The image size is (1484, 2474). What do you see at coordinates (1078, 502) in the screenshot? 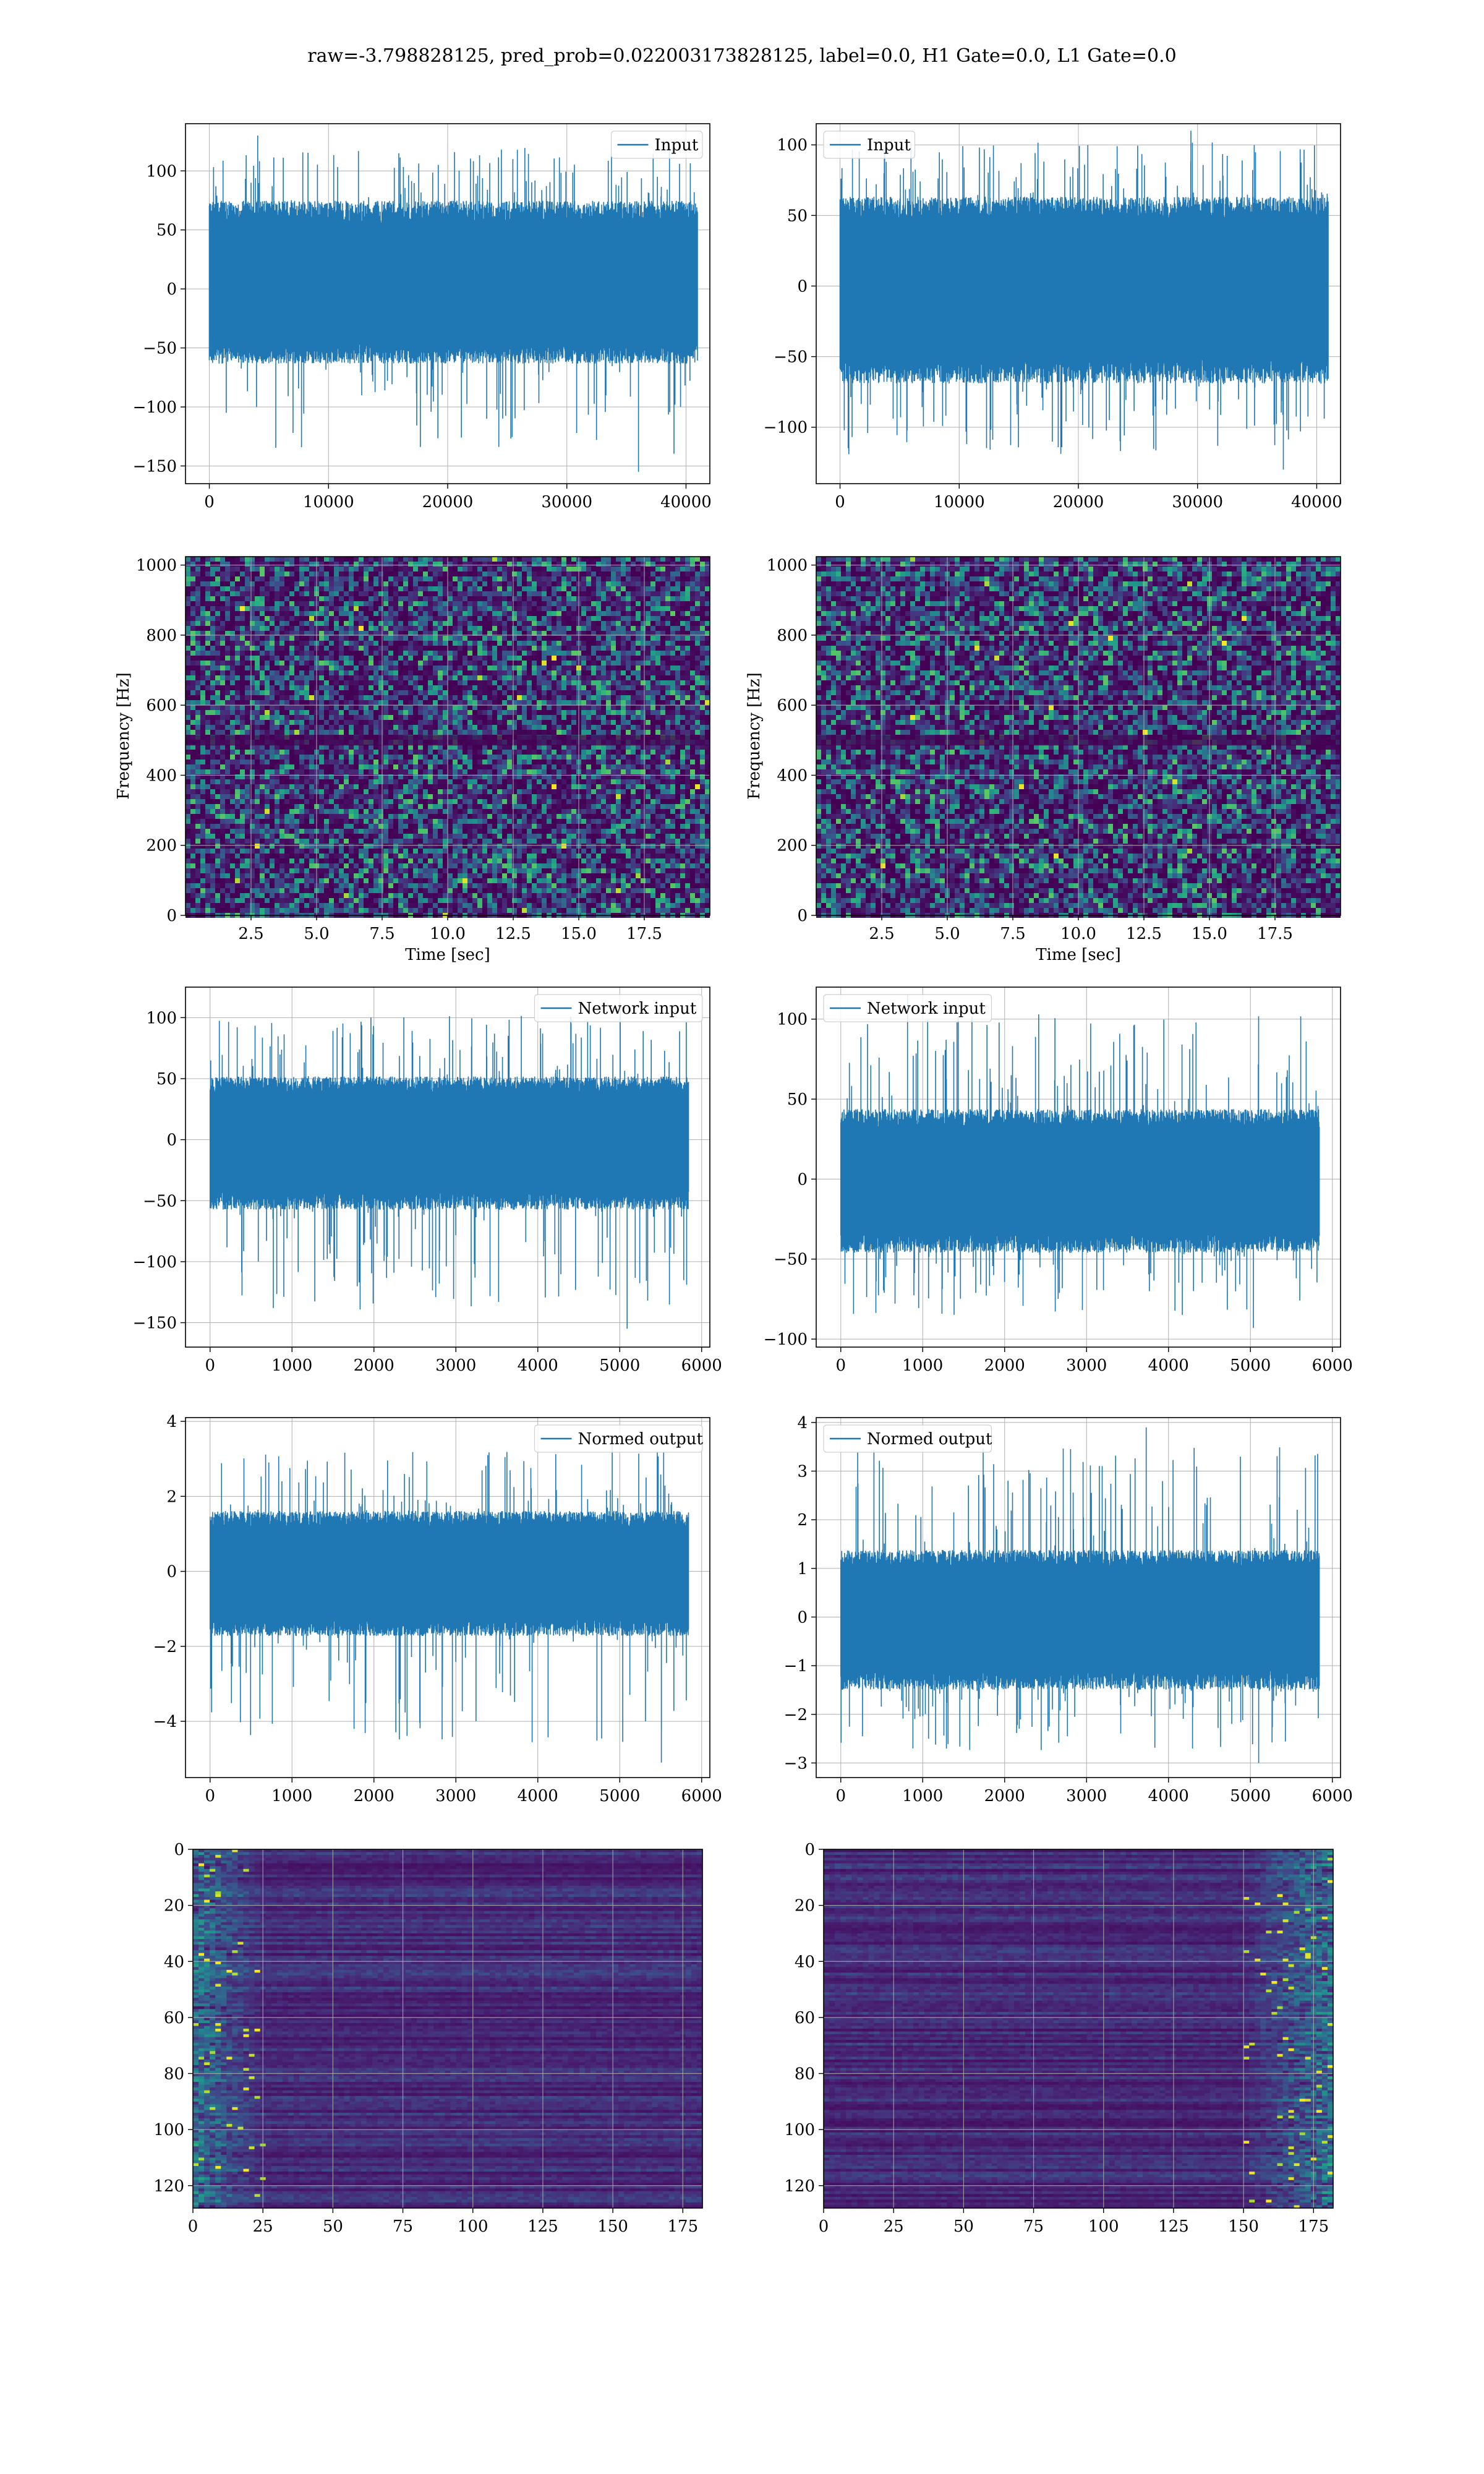
I see `x-tick-label: 20000` at bounding box center [1078, 502].